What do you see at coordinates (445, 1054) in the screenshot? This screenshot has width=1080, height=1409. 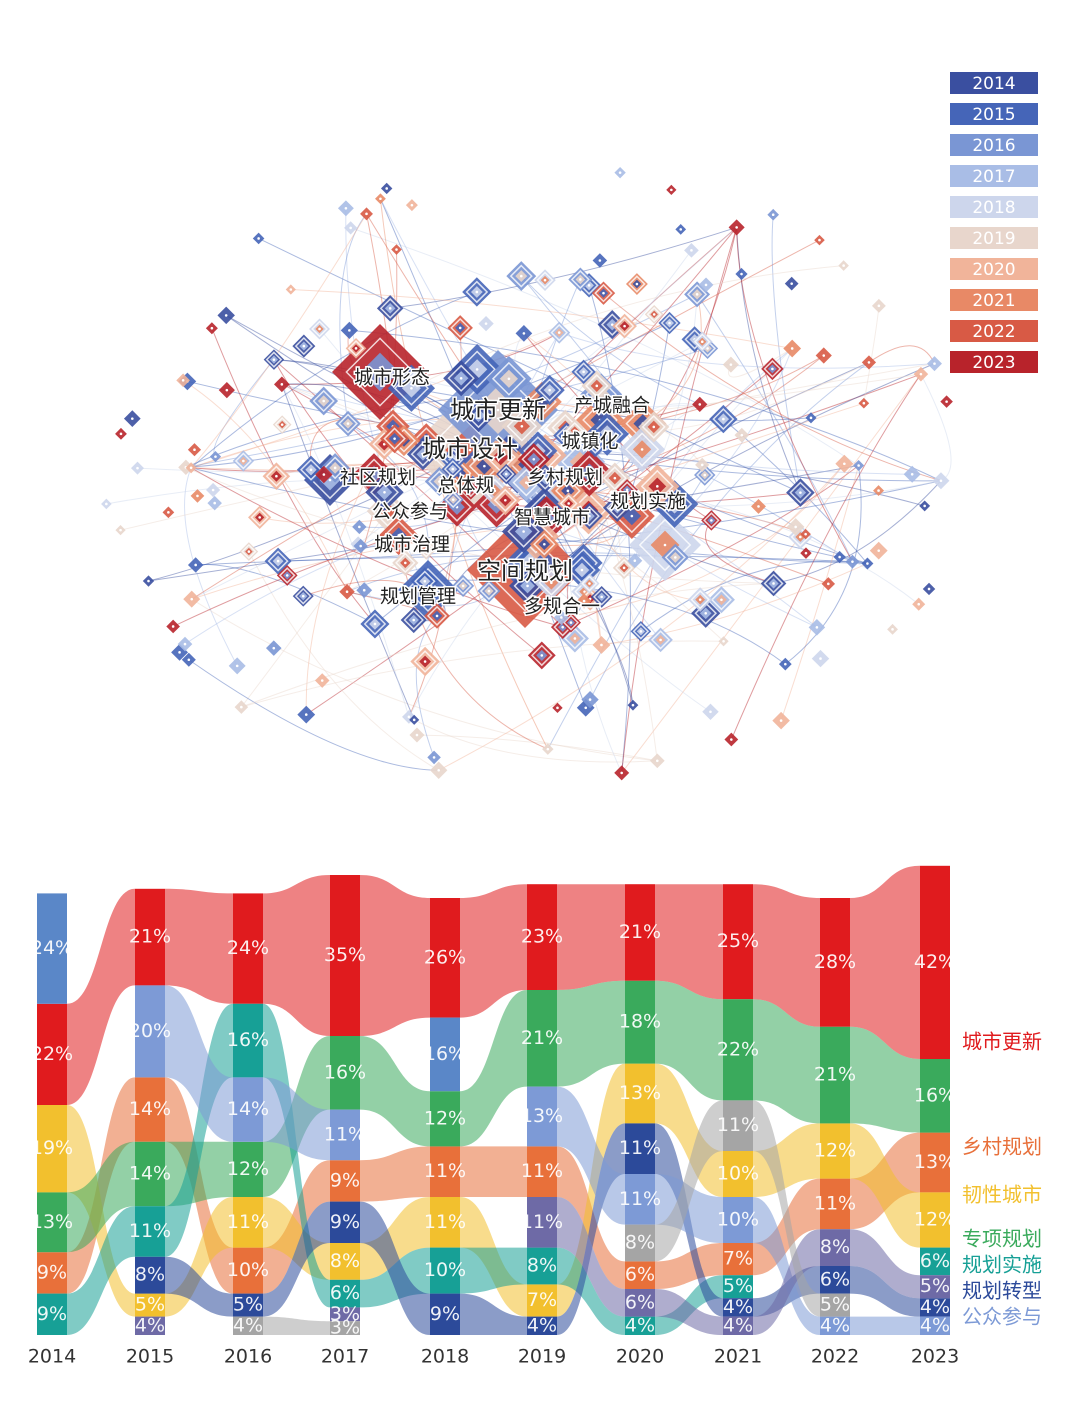 I see `value-label: 16%` at bounding box center [445, 1054].